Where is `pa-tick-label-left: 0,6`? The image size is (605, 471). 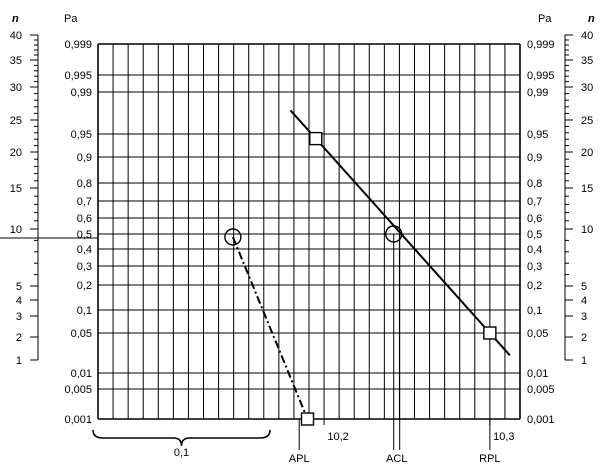
pa-tick-label-left: 0,6 is located at coordinates (84, 219).